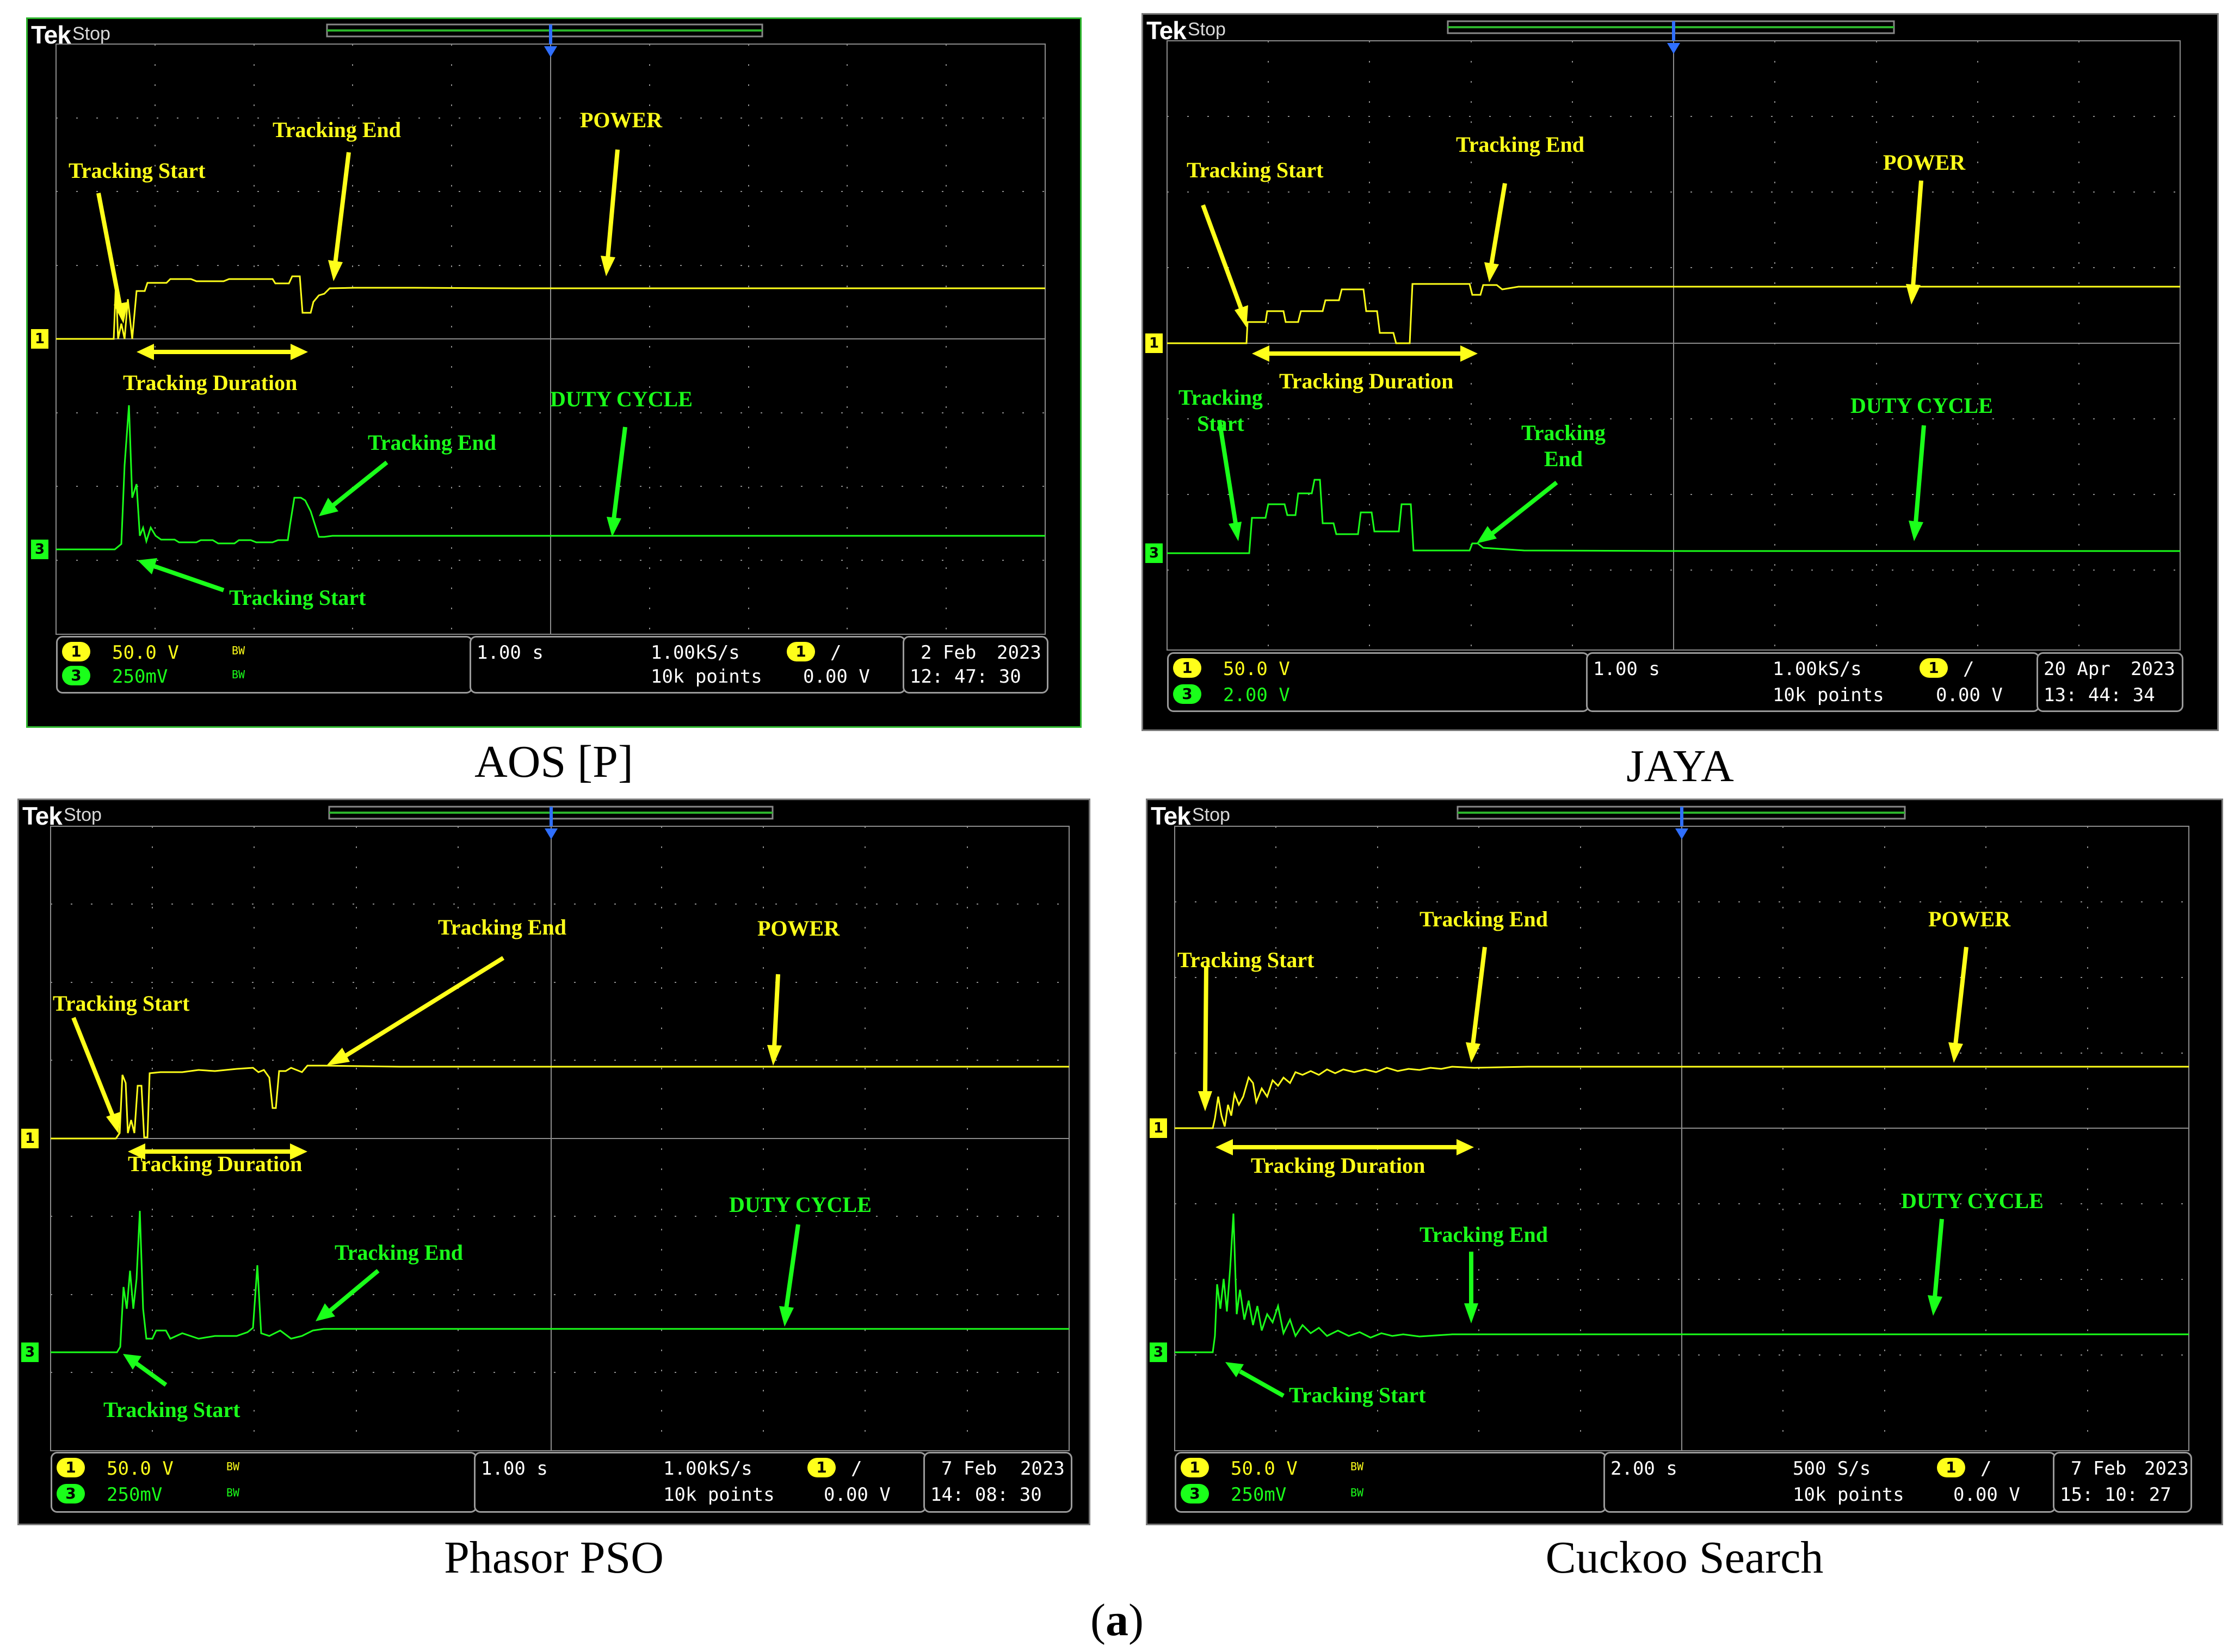 This screenshot has width=2234, height=1652. What do you see at coordinates (1934, 668) in the screenshot?
I see `trigger-source-badge: 1` at bounding box center [1934, 668].